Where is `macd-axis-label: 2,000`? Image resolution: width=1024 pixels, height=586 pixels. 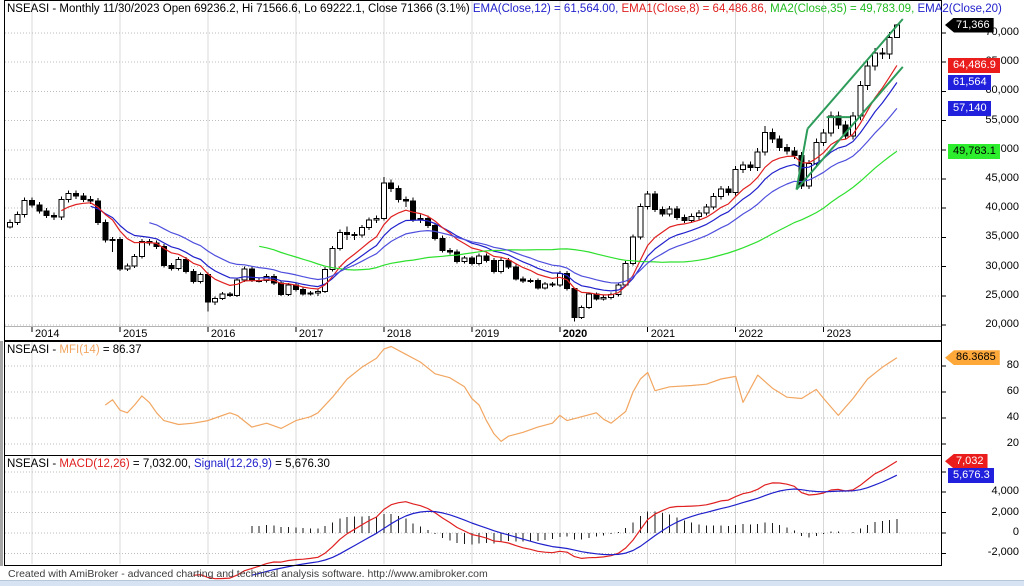
macd-axis-label: 2,000 is located at coordinates (1005, 511).